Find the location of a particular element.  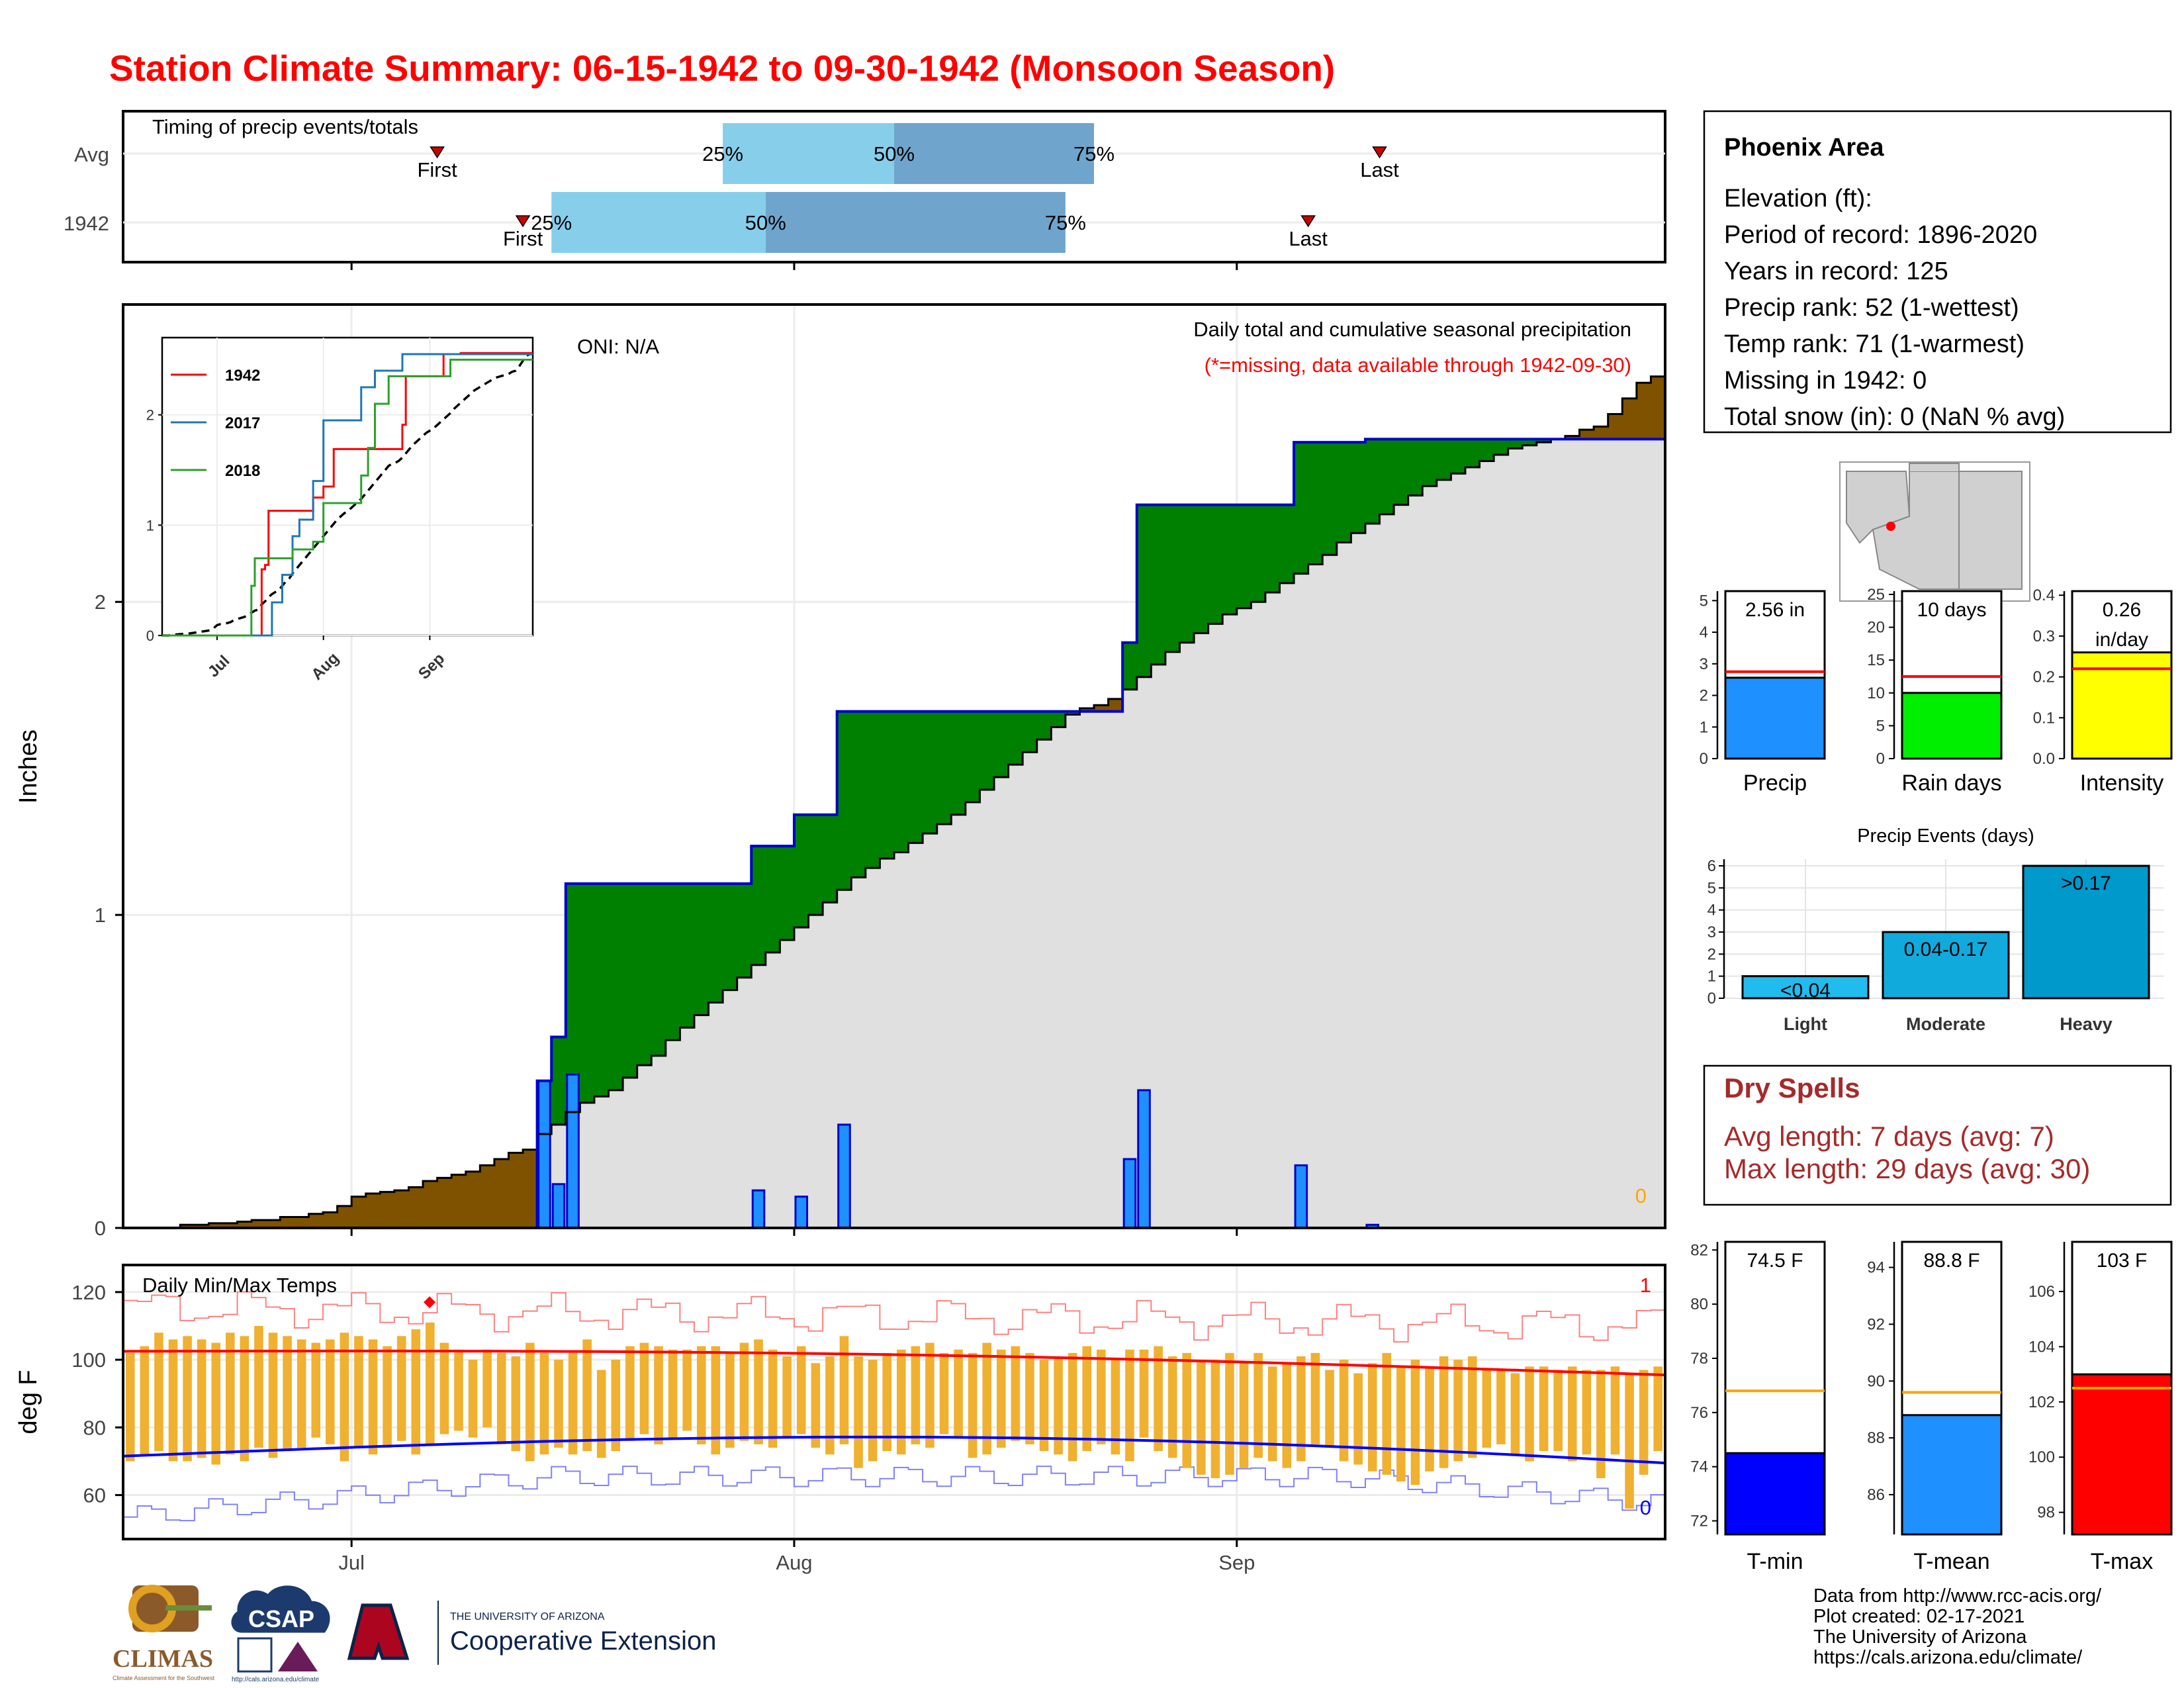

mini-tick-label: 76 is located at coordinates (1699, 1413).